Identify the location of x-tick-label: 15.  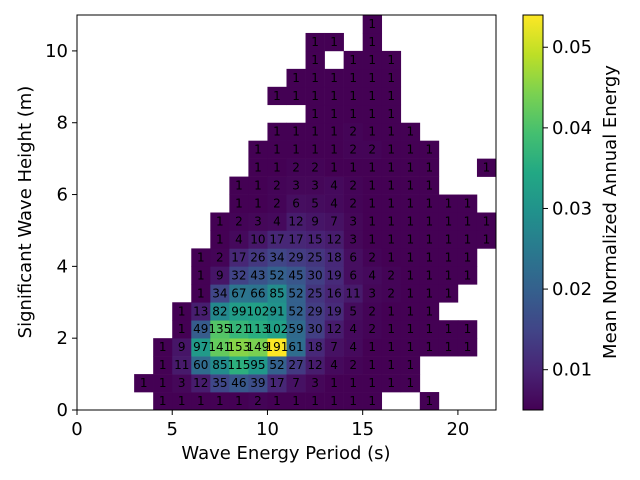
(362, 429).